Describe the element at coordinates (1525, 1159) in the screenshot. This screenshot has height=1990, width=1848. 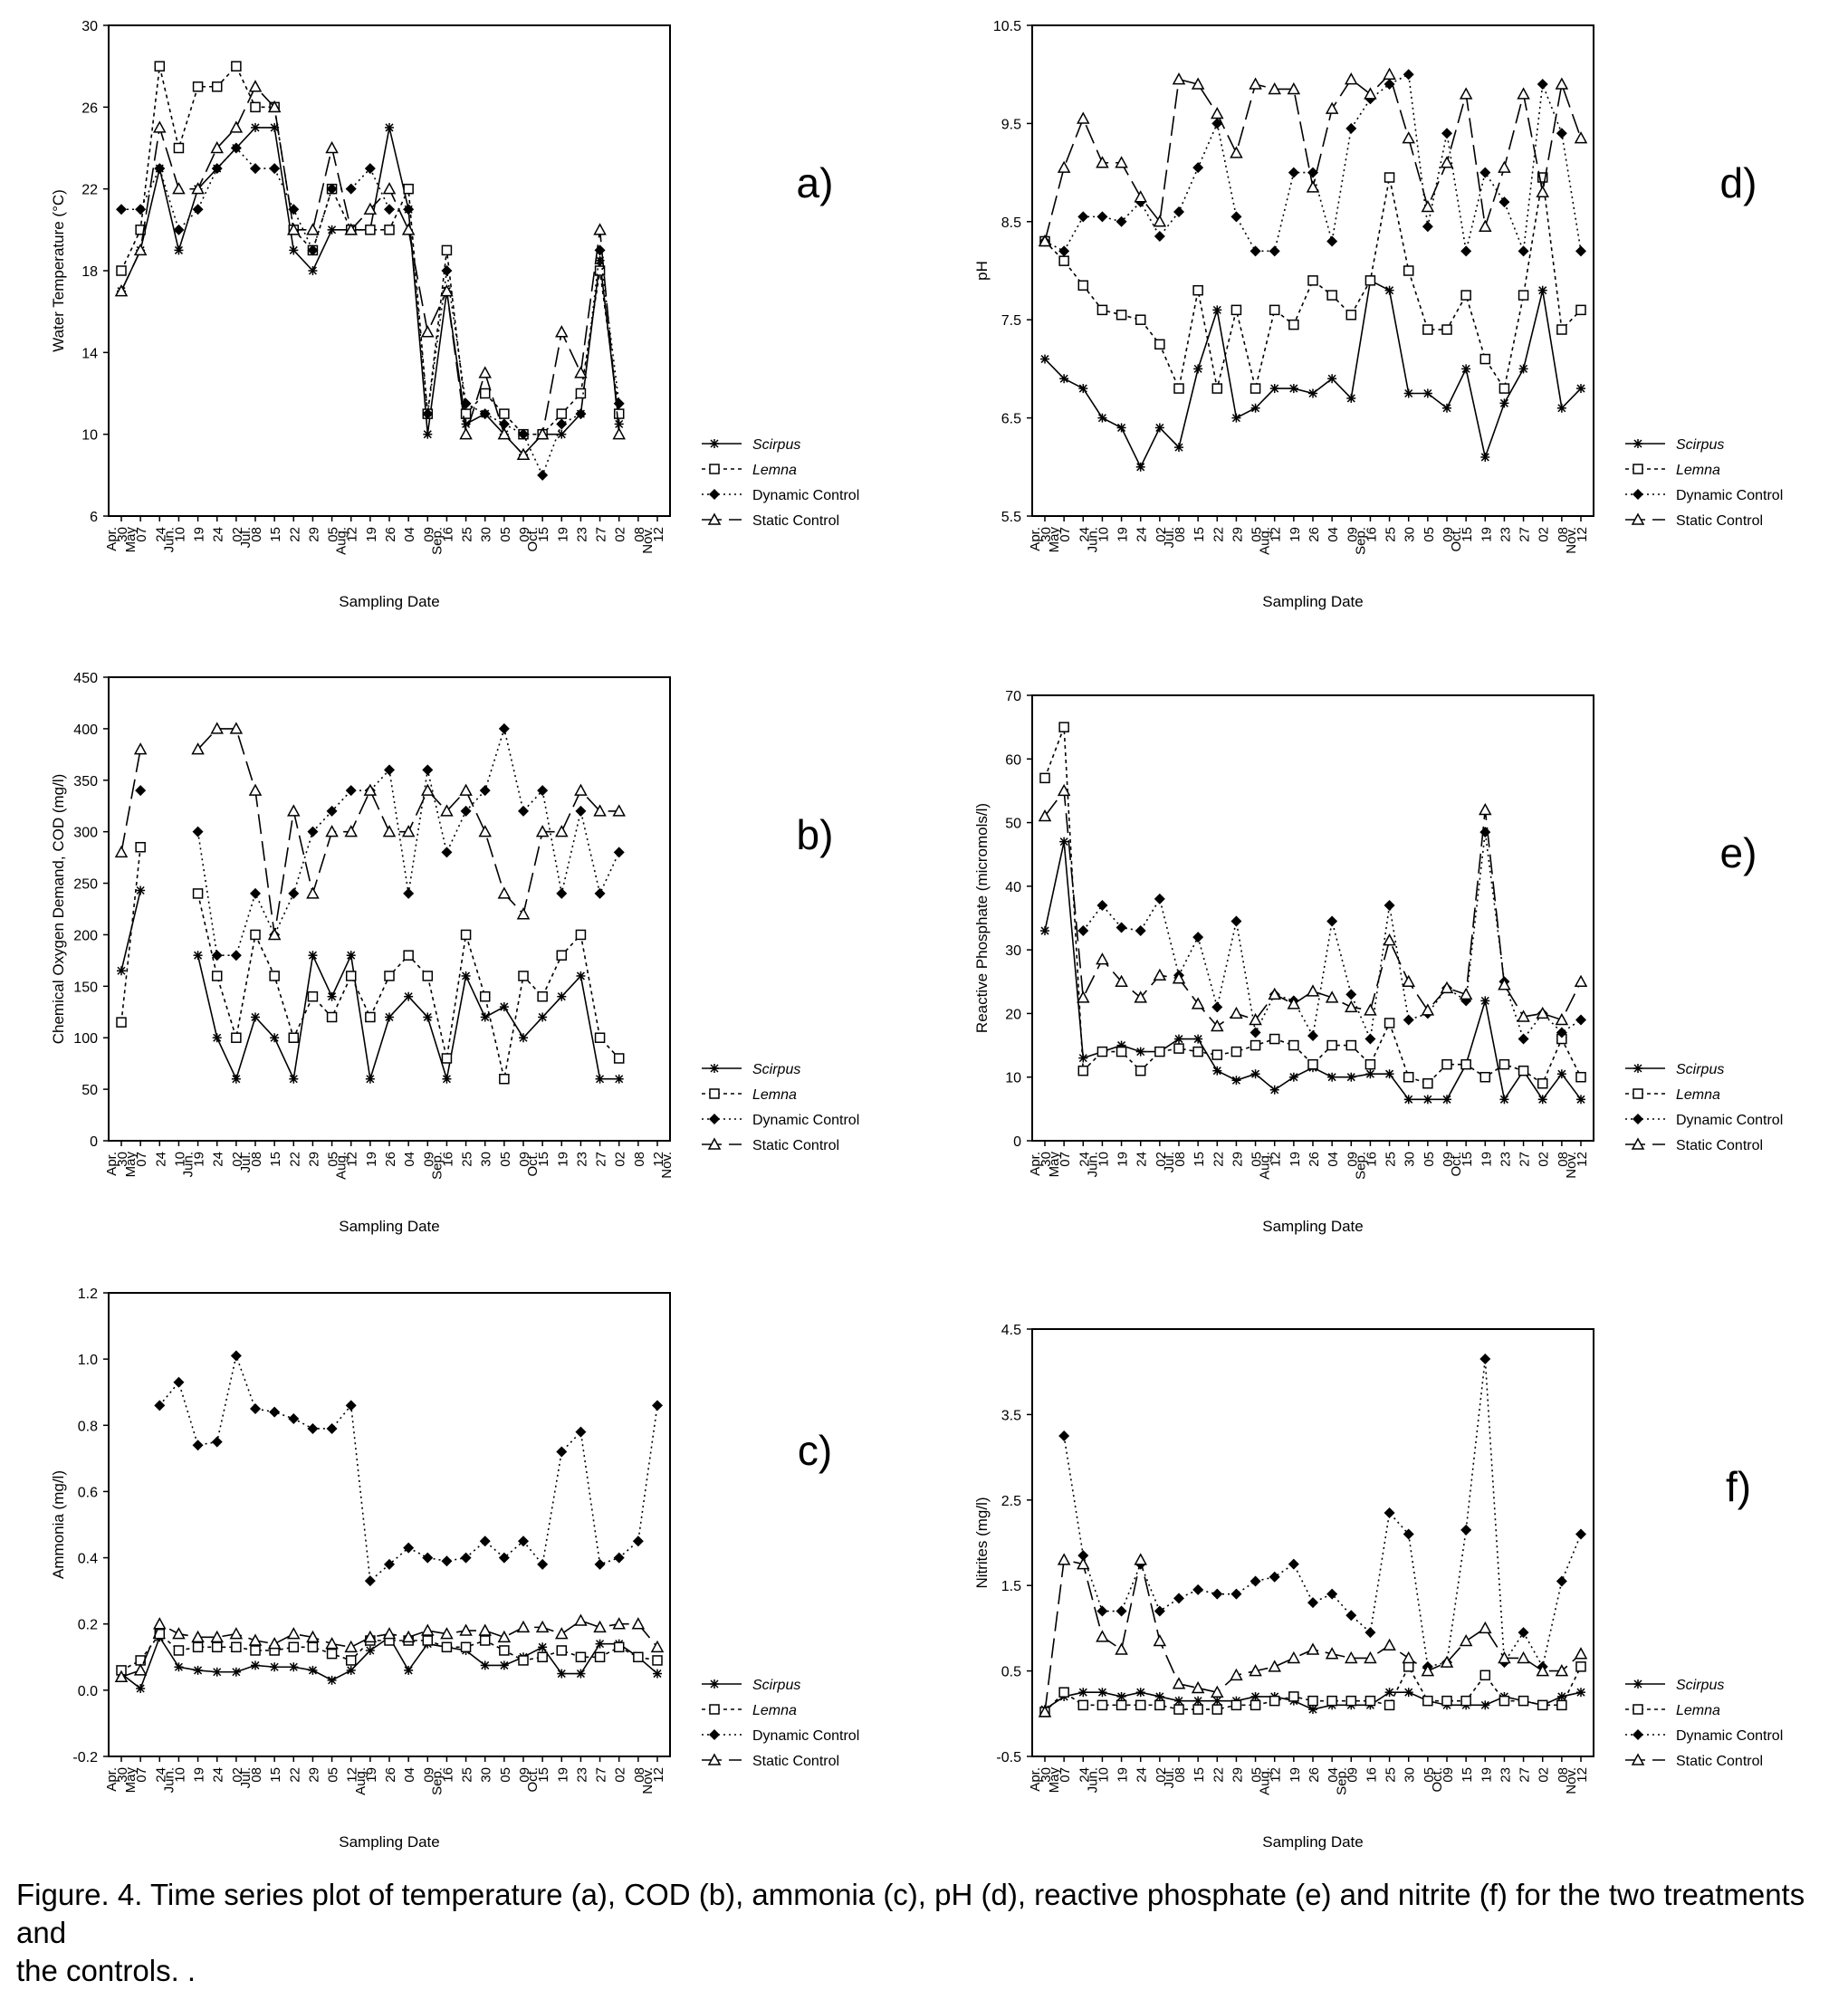
I see `x-tick-label: 27` at that location.